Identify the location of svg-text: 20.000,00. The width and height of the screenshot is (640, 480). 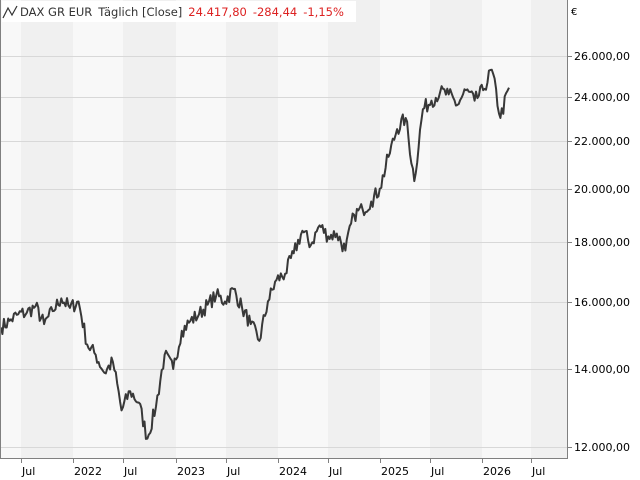
(602, 189).